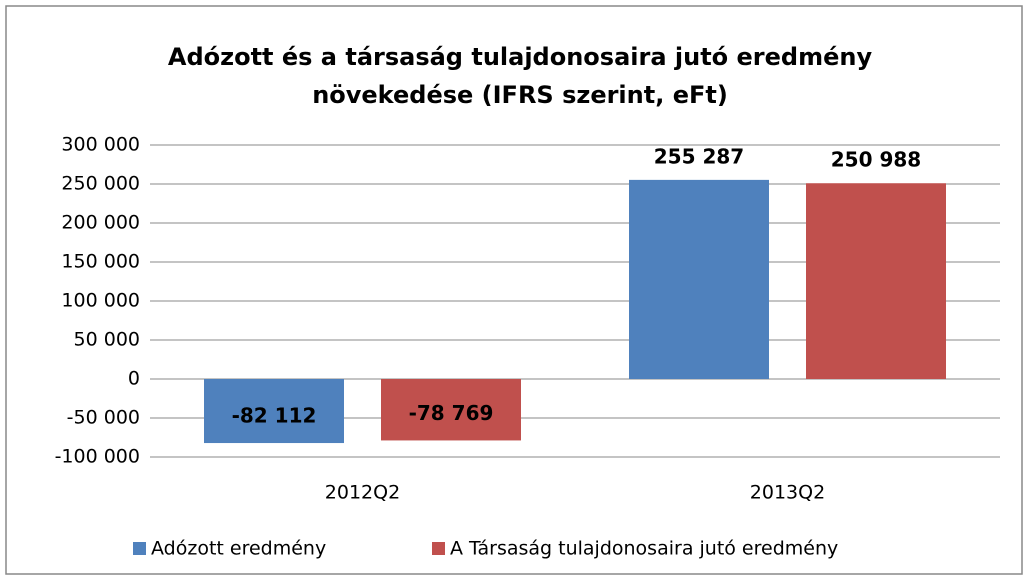  Describe the element at coordinates (787, 493) in the screenshot. I see `x-tick-label: 2013Q2` at that location.